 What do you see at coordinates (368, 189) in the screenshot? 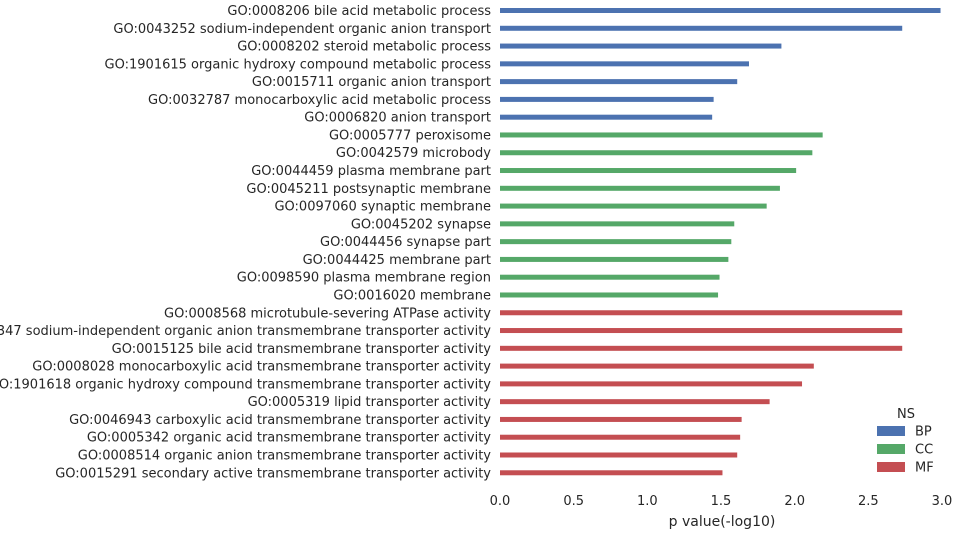
I see `category-label: GO:0045211 postsynaptic membrane` at bounding box center [368, 189].